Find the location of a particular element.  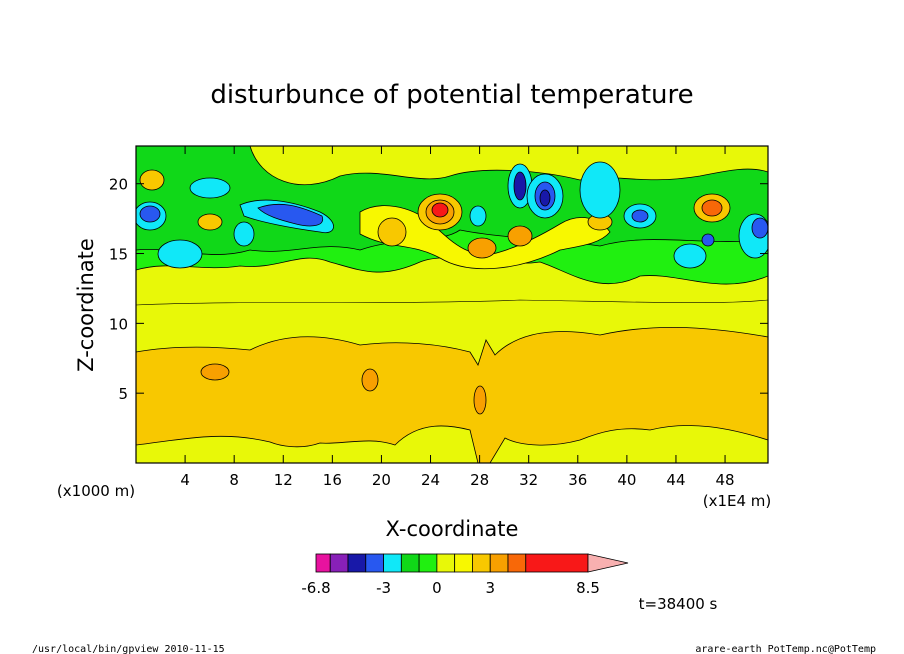

y-tick-label: 5 is located at coordinates (123, 394).